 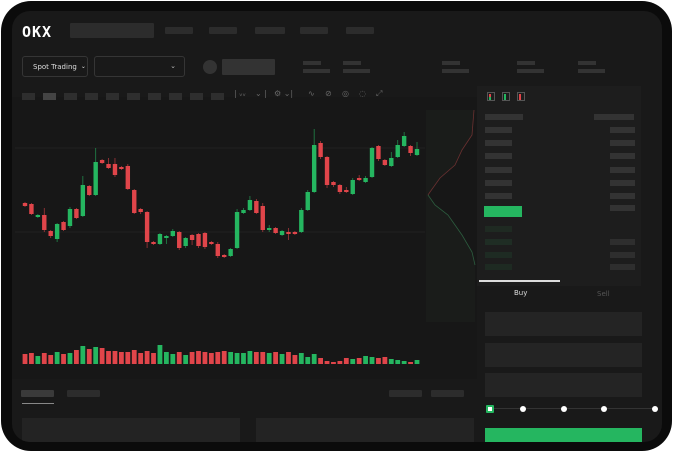 What do you see at coordinates (37, 393) in the screenshot?
I see `tab-open-orders` at bounding box center [37, 393].